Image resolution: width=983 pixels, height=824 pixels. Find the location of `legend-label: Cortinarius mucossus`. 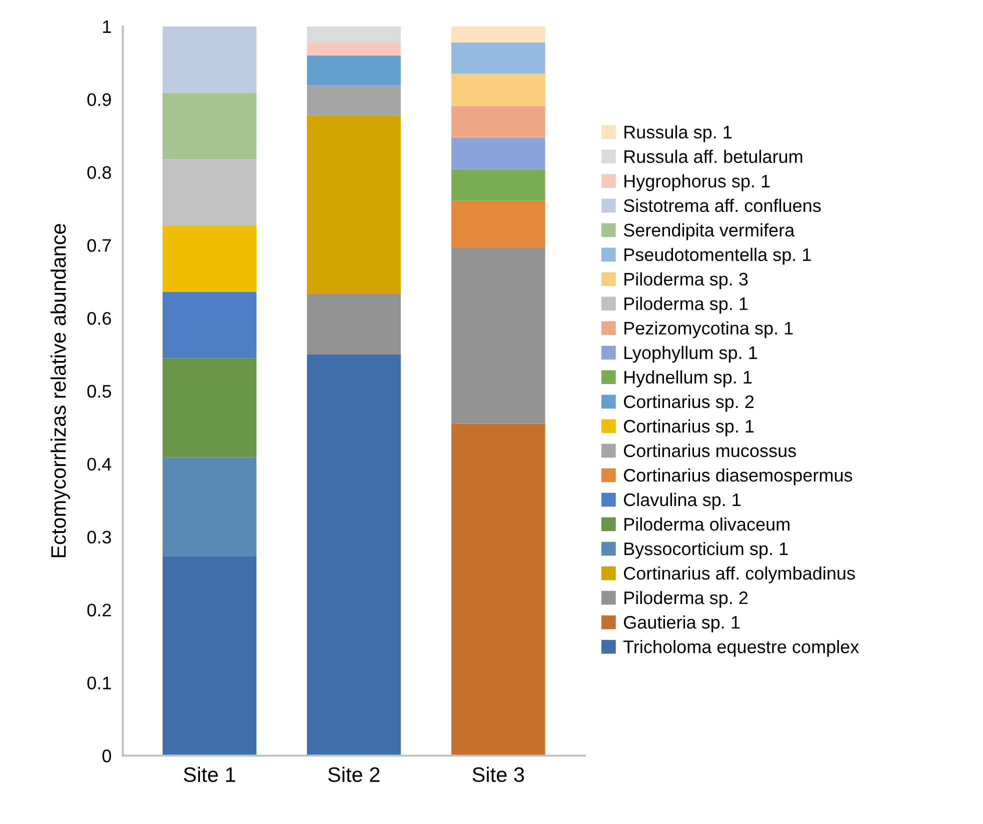

legend-label: Cortinarius mucossus is located at coordinates (710, 451).